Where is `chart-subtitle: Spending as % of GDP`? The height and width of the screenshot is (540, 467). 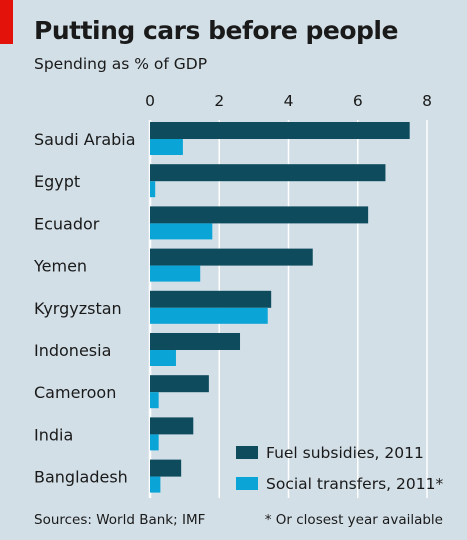
chart-subtitle: Spending as % of GDP is located at coordinates (121, 64).